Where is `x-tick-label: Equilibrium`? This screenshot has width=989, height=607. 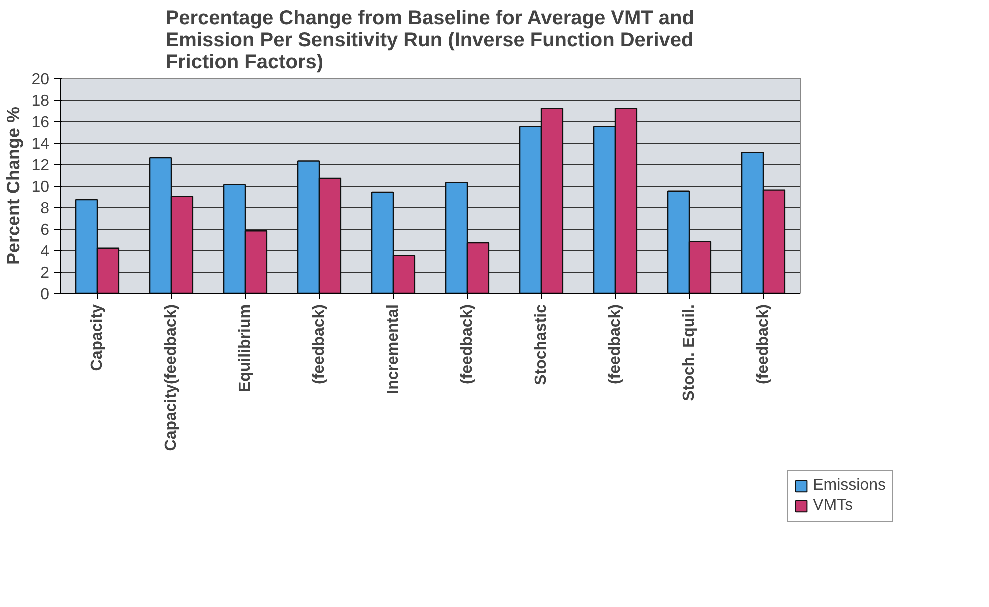
x-tick-label: Equilibrium is located at coordinates (245, 348).